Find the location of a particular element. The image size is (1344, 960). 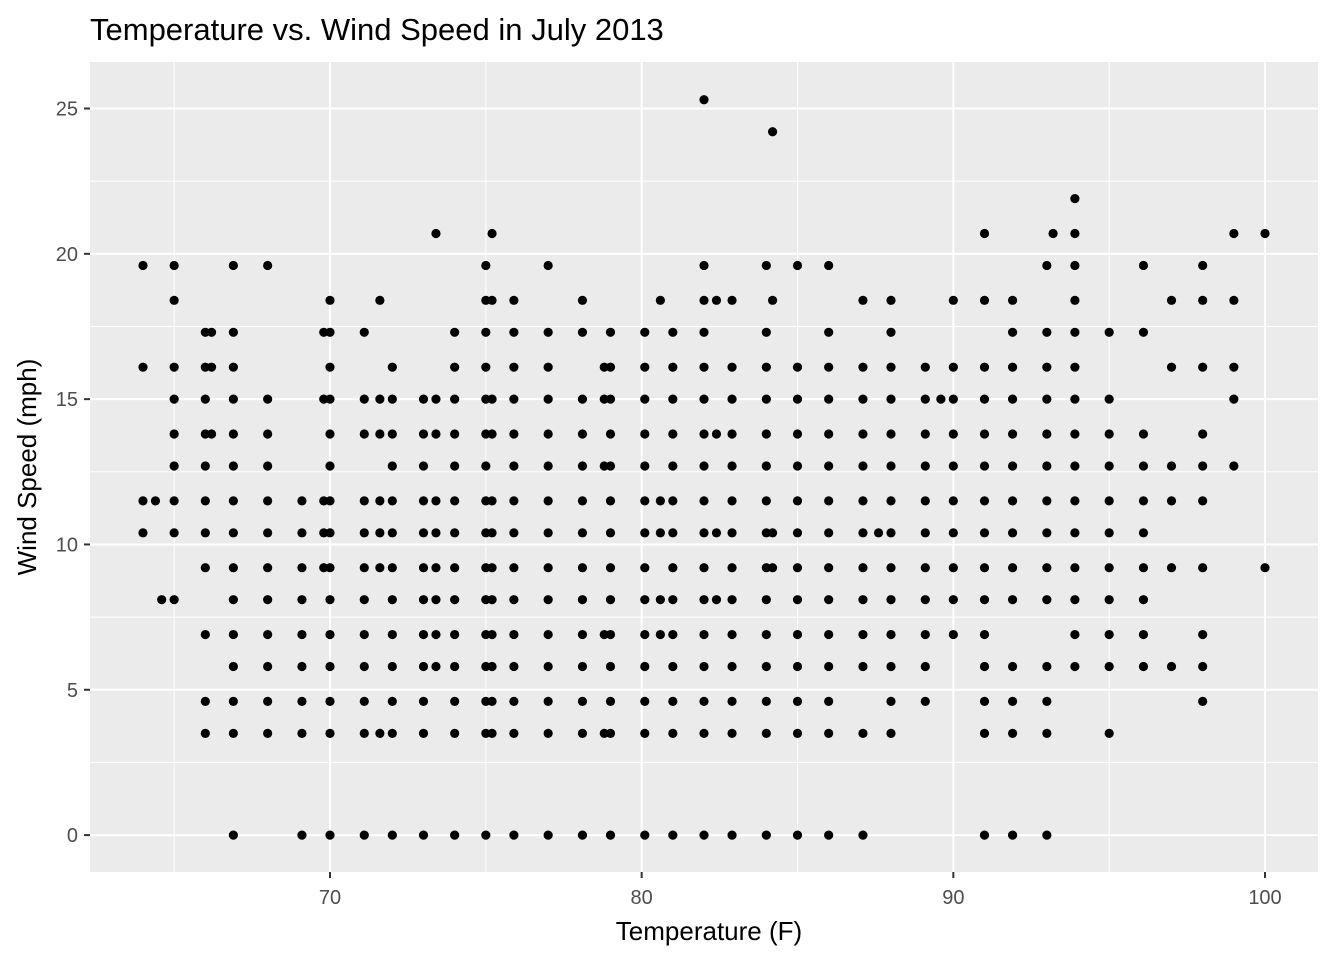

y-tick-label: 10 is located at coordinates (67, 545).